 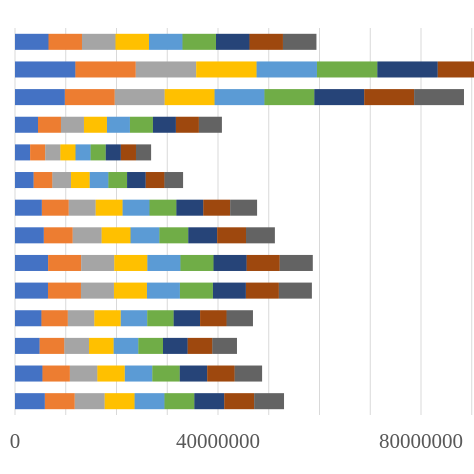 What do you see at coordinates (218, 441) in the screenshot?
I see `x-tick-label: 40000000` at bounding box center [218, 441].